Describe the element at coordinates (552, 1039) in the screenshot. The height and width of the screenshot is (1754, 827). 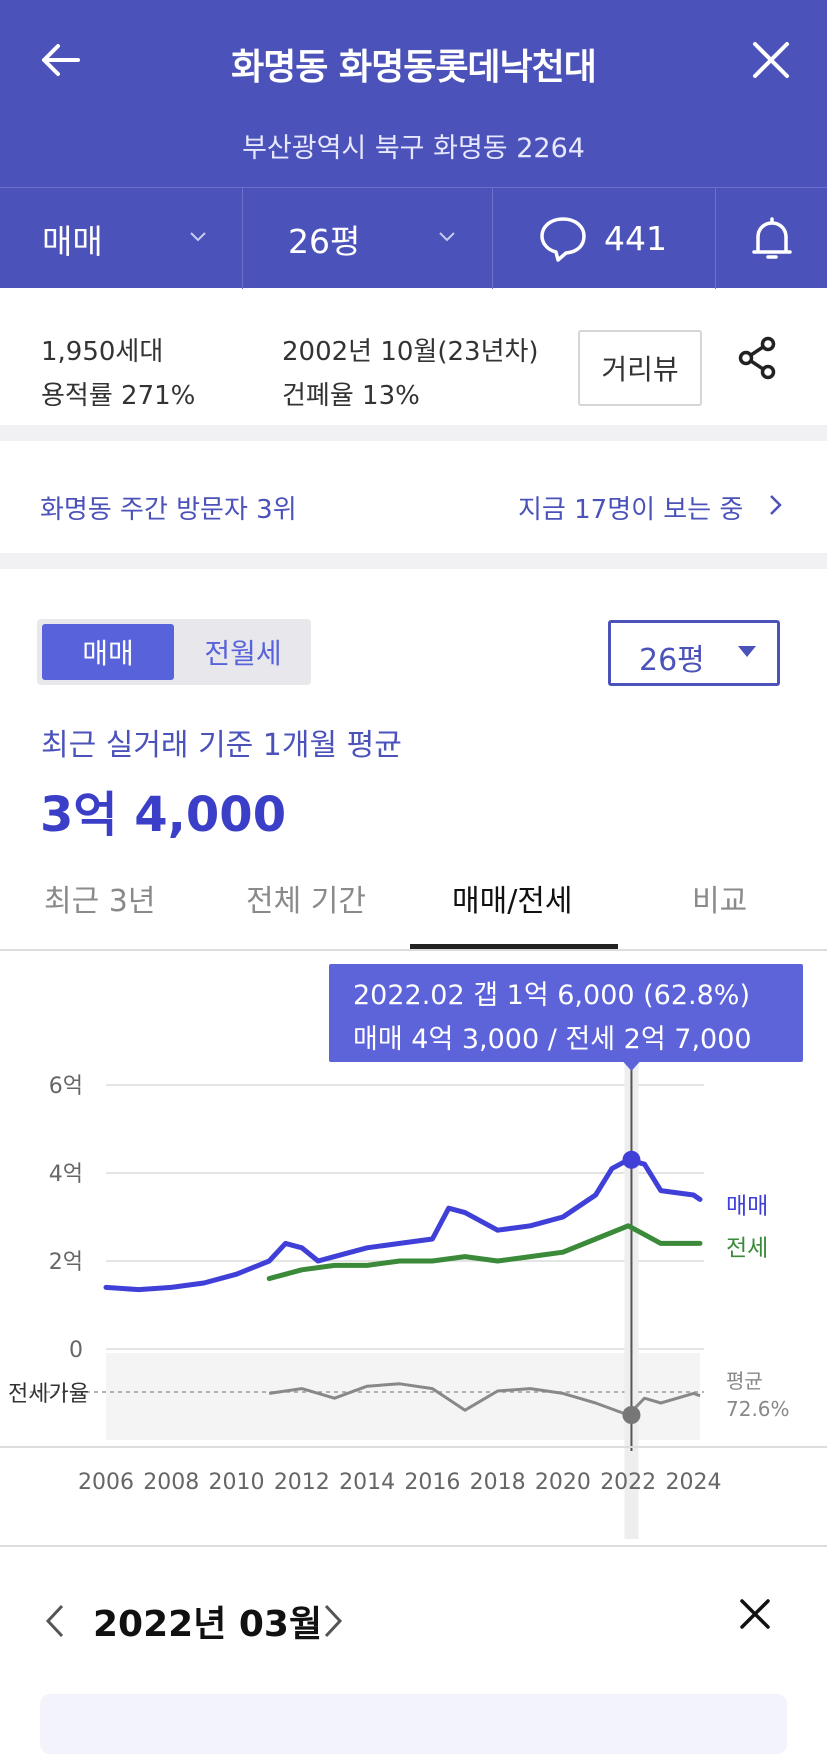
I see `tooltip-line-2: 매매 4억 3,000 / 전세 2억 7,000` at that location.